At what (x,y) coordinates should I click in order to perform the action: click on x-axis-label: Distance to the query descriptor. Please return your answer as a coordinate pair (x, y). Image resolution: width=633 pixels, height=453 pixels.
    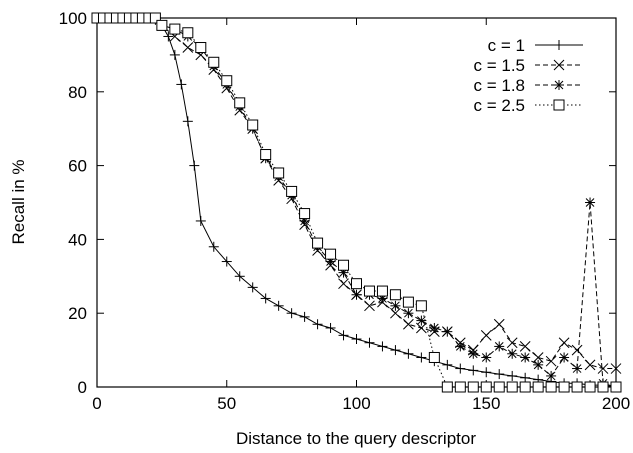
    Looking at the image, I should click on (356, 438).